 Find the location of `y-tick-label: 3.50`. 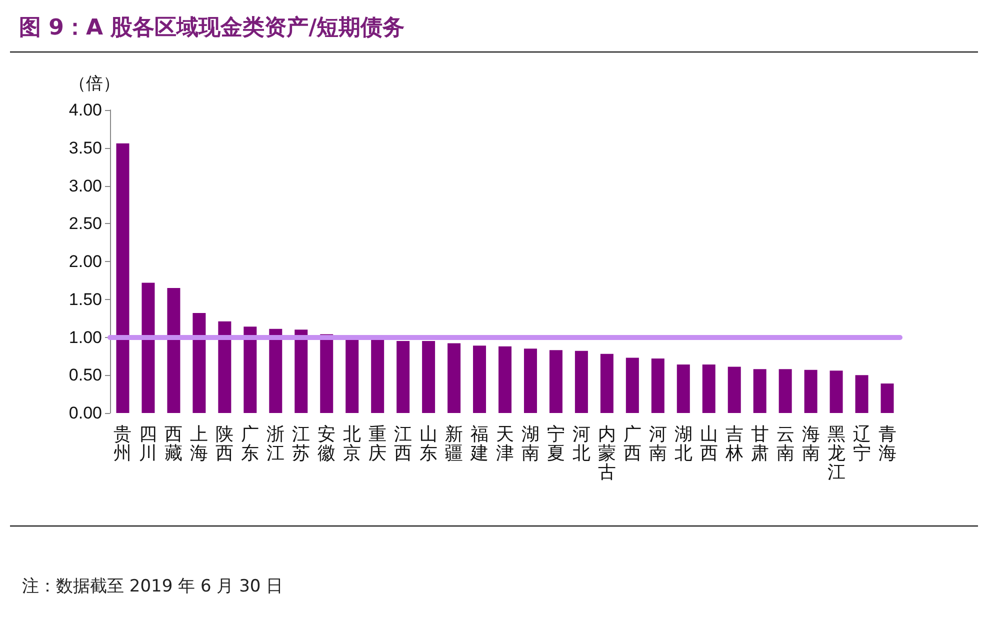

y-tick-label: 3.50 is located at coordinates (85, 148).